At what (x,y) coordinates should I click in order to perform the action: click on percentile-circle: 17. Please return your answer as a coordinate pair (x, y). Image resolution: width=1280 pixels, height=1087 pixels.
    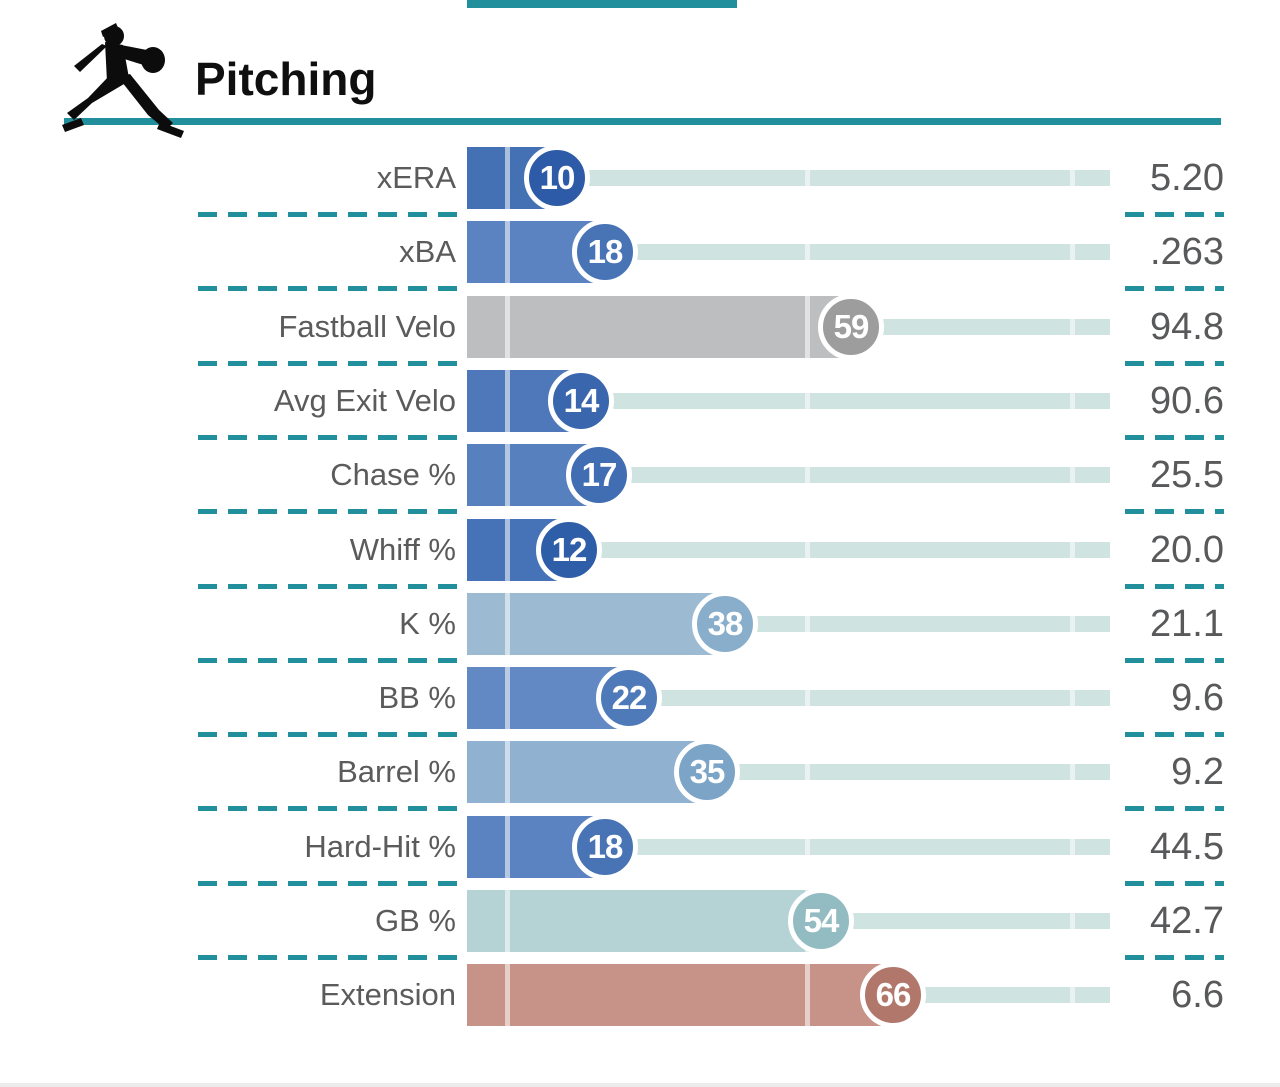
    Looking at the image, I should click on (599, 475).